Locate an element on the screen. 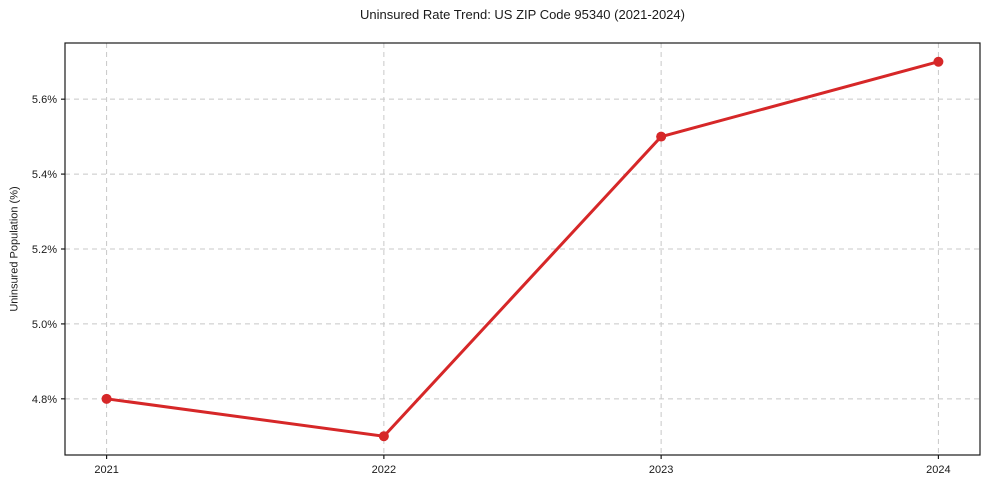  y-tick-label: 5.6% is located at coordinates (44, 100).